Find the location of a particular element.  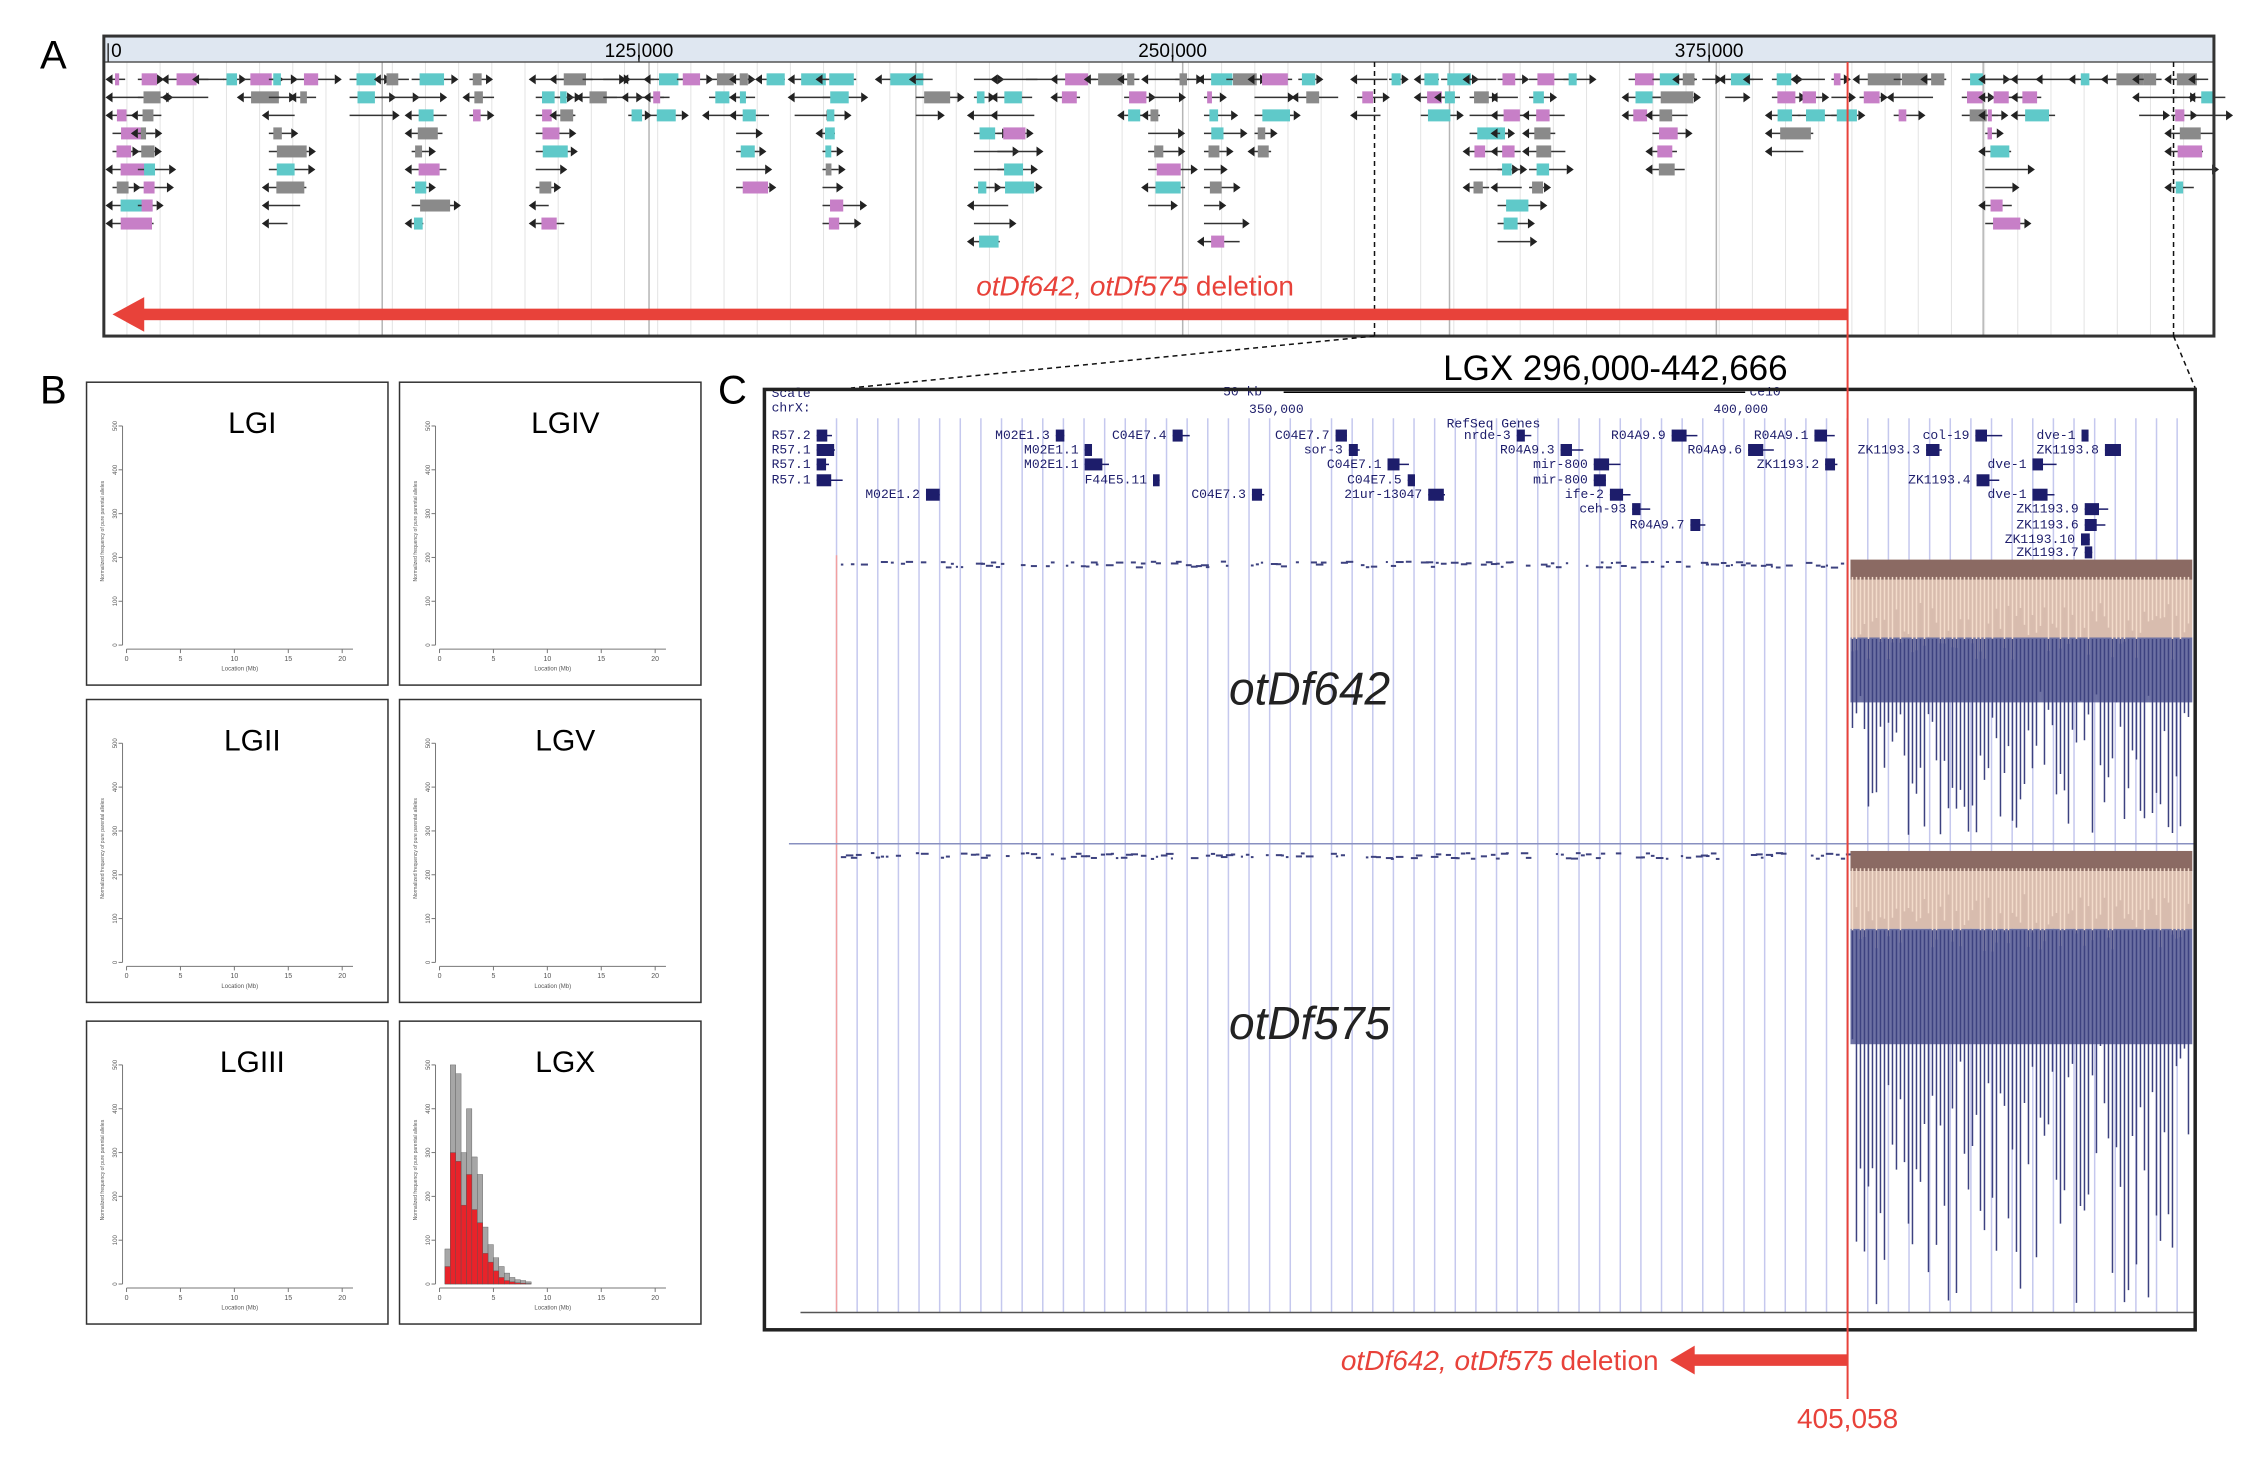

pileup-top is located at coordinates (2021, 861).